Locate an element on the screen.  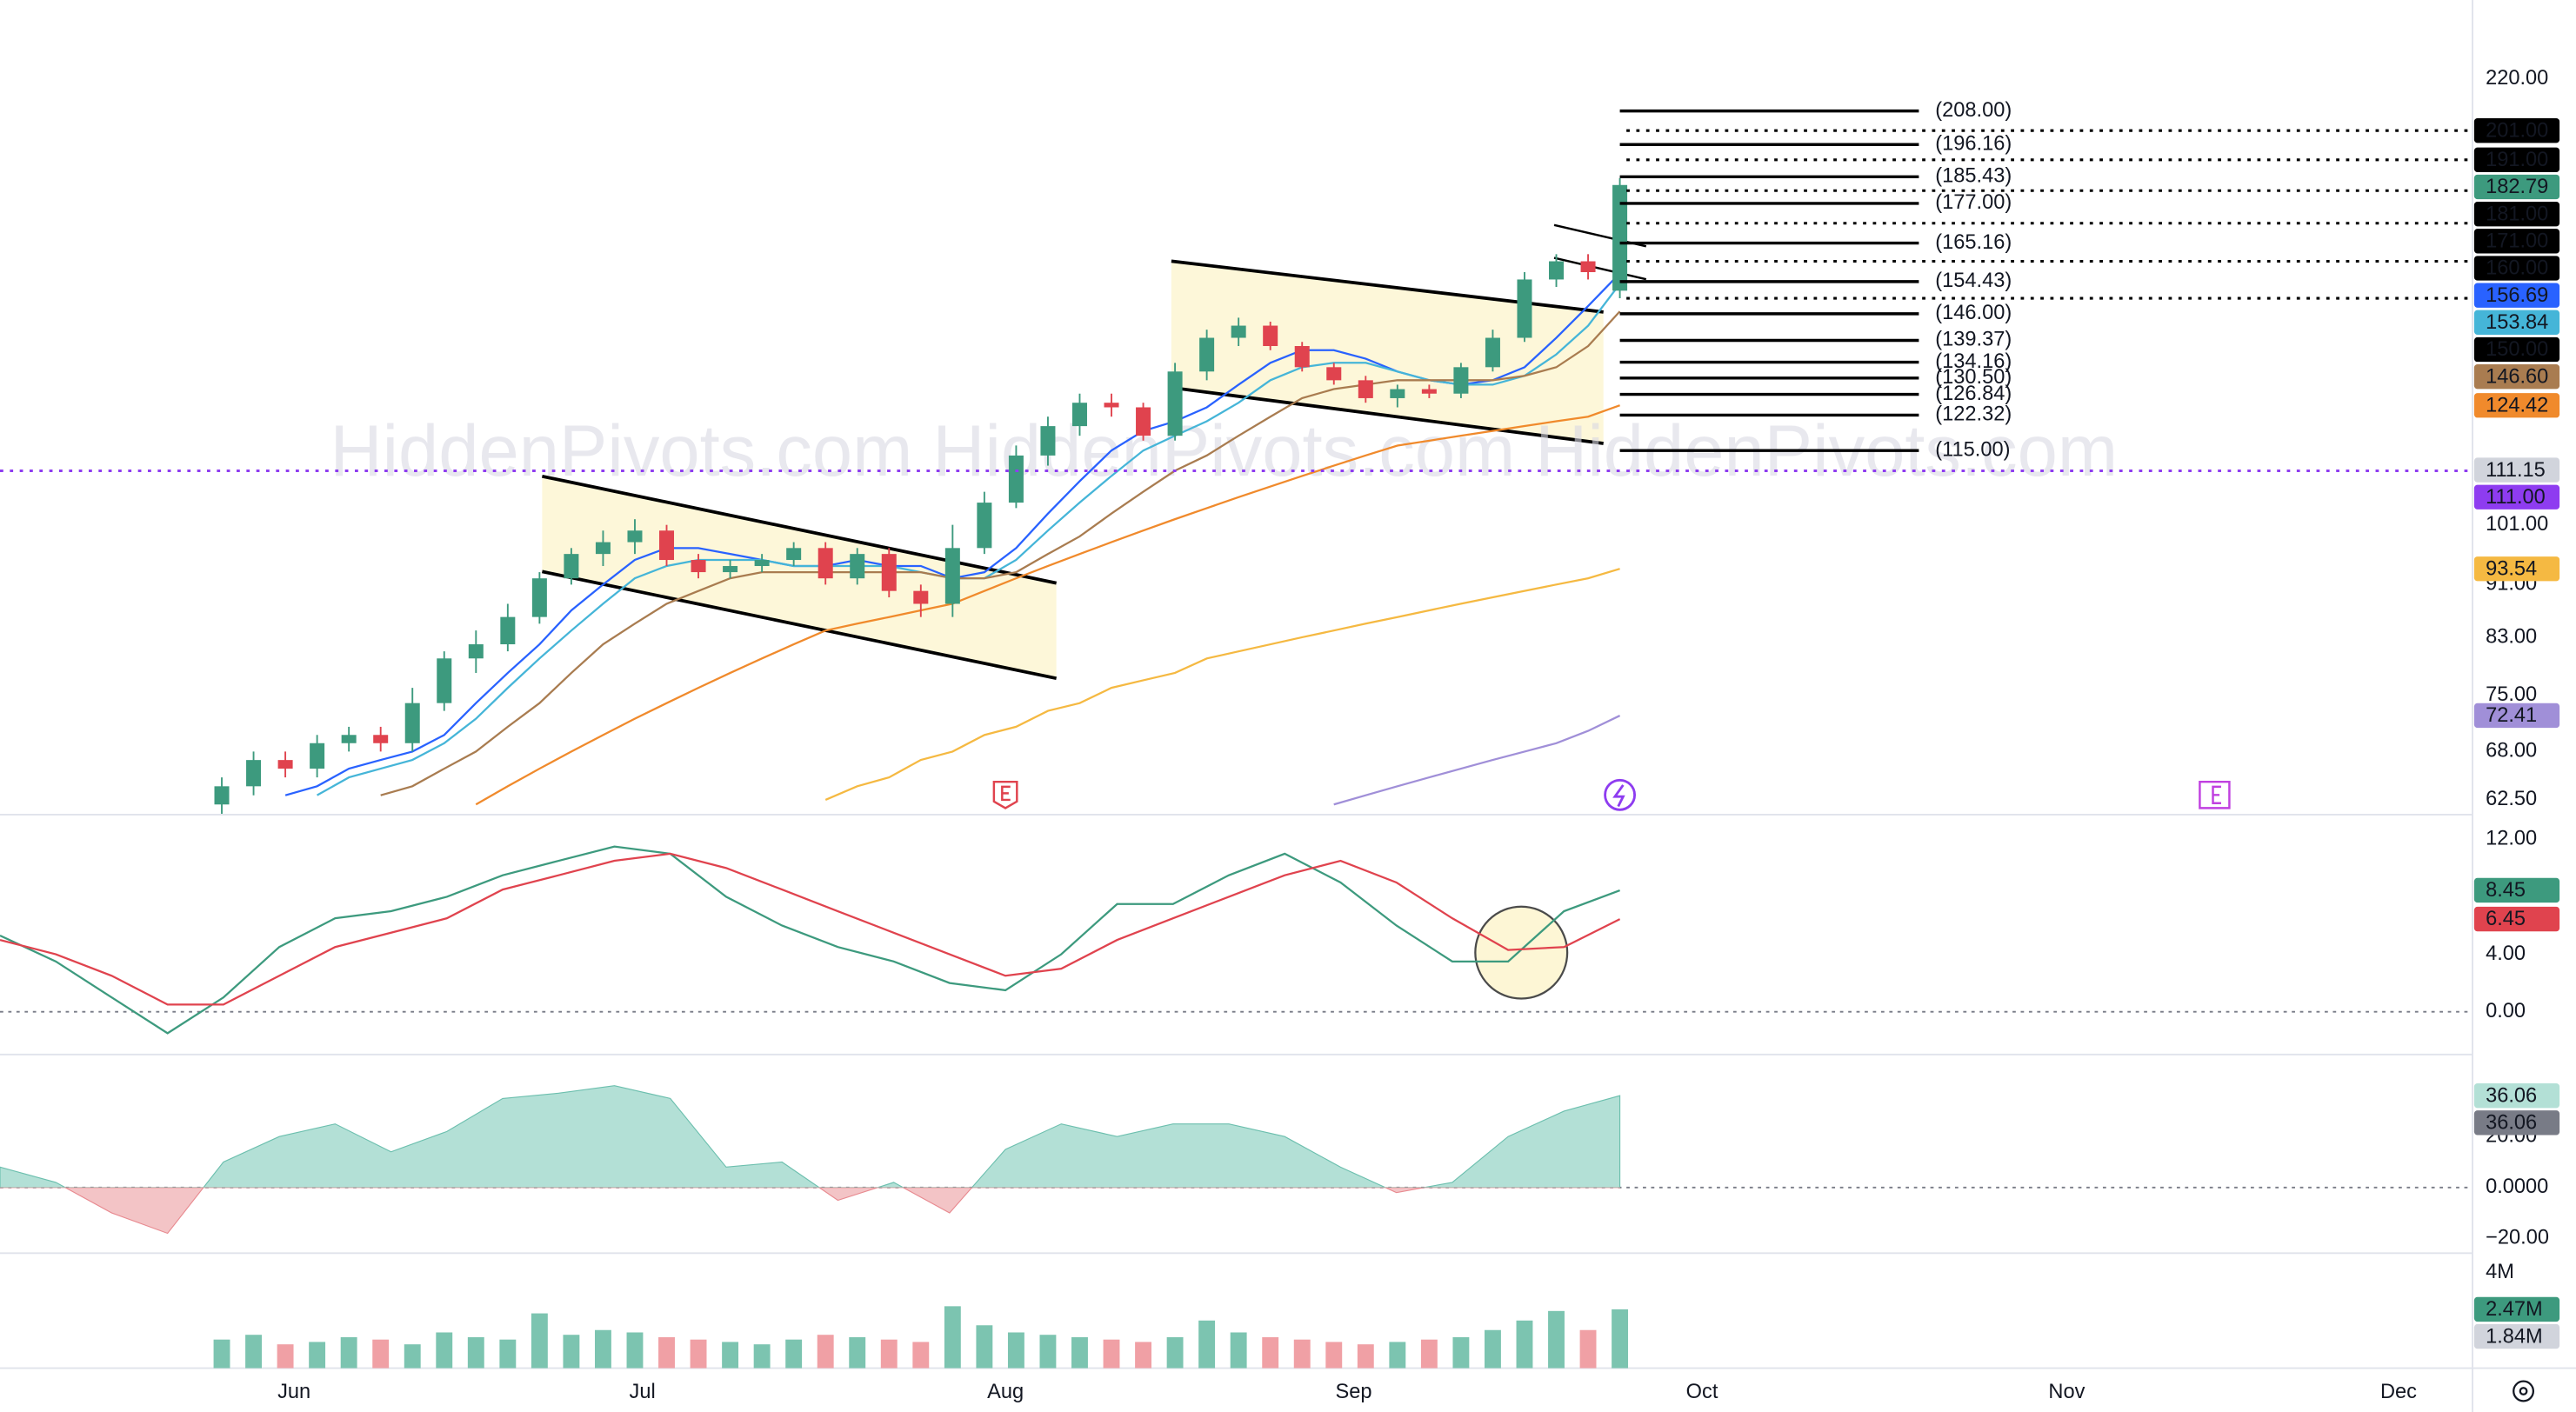
indicator-line is located at coordinates (810, 929).